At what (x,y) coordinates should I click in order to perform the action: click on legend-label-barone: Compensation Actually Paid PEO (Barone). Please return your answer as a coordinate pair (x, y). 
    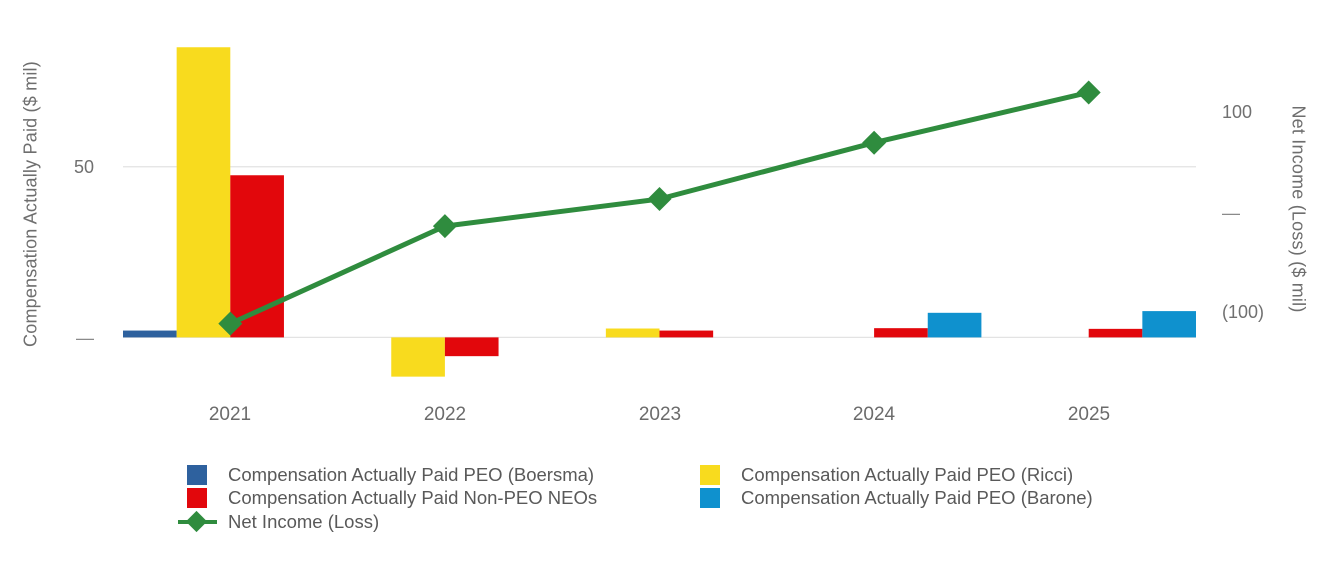
    Looking at the image, I should click on (917, 498).